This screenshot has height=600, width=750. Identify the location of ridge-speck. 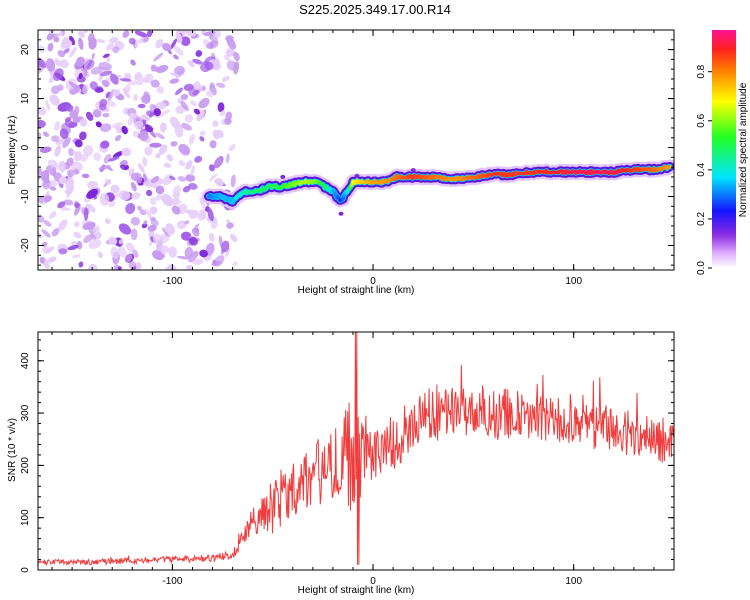
(357, 176).